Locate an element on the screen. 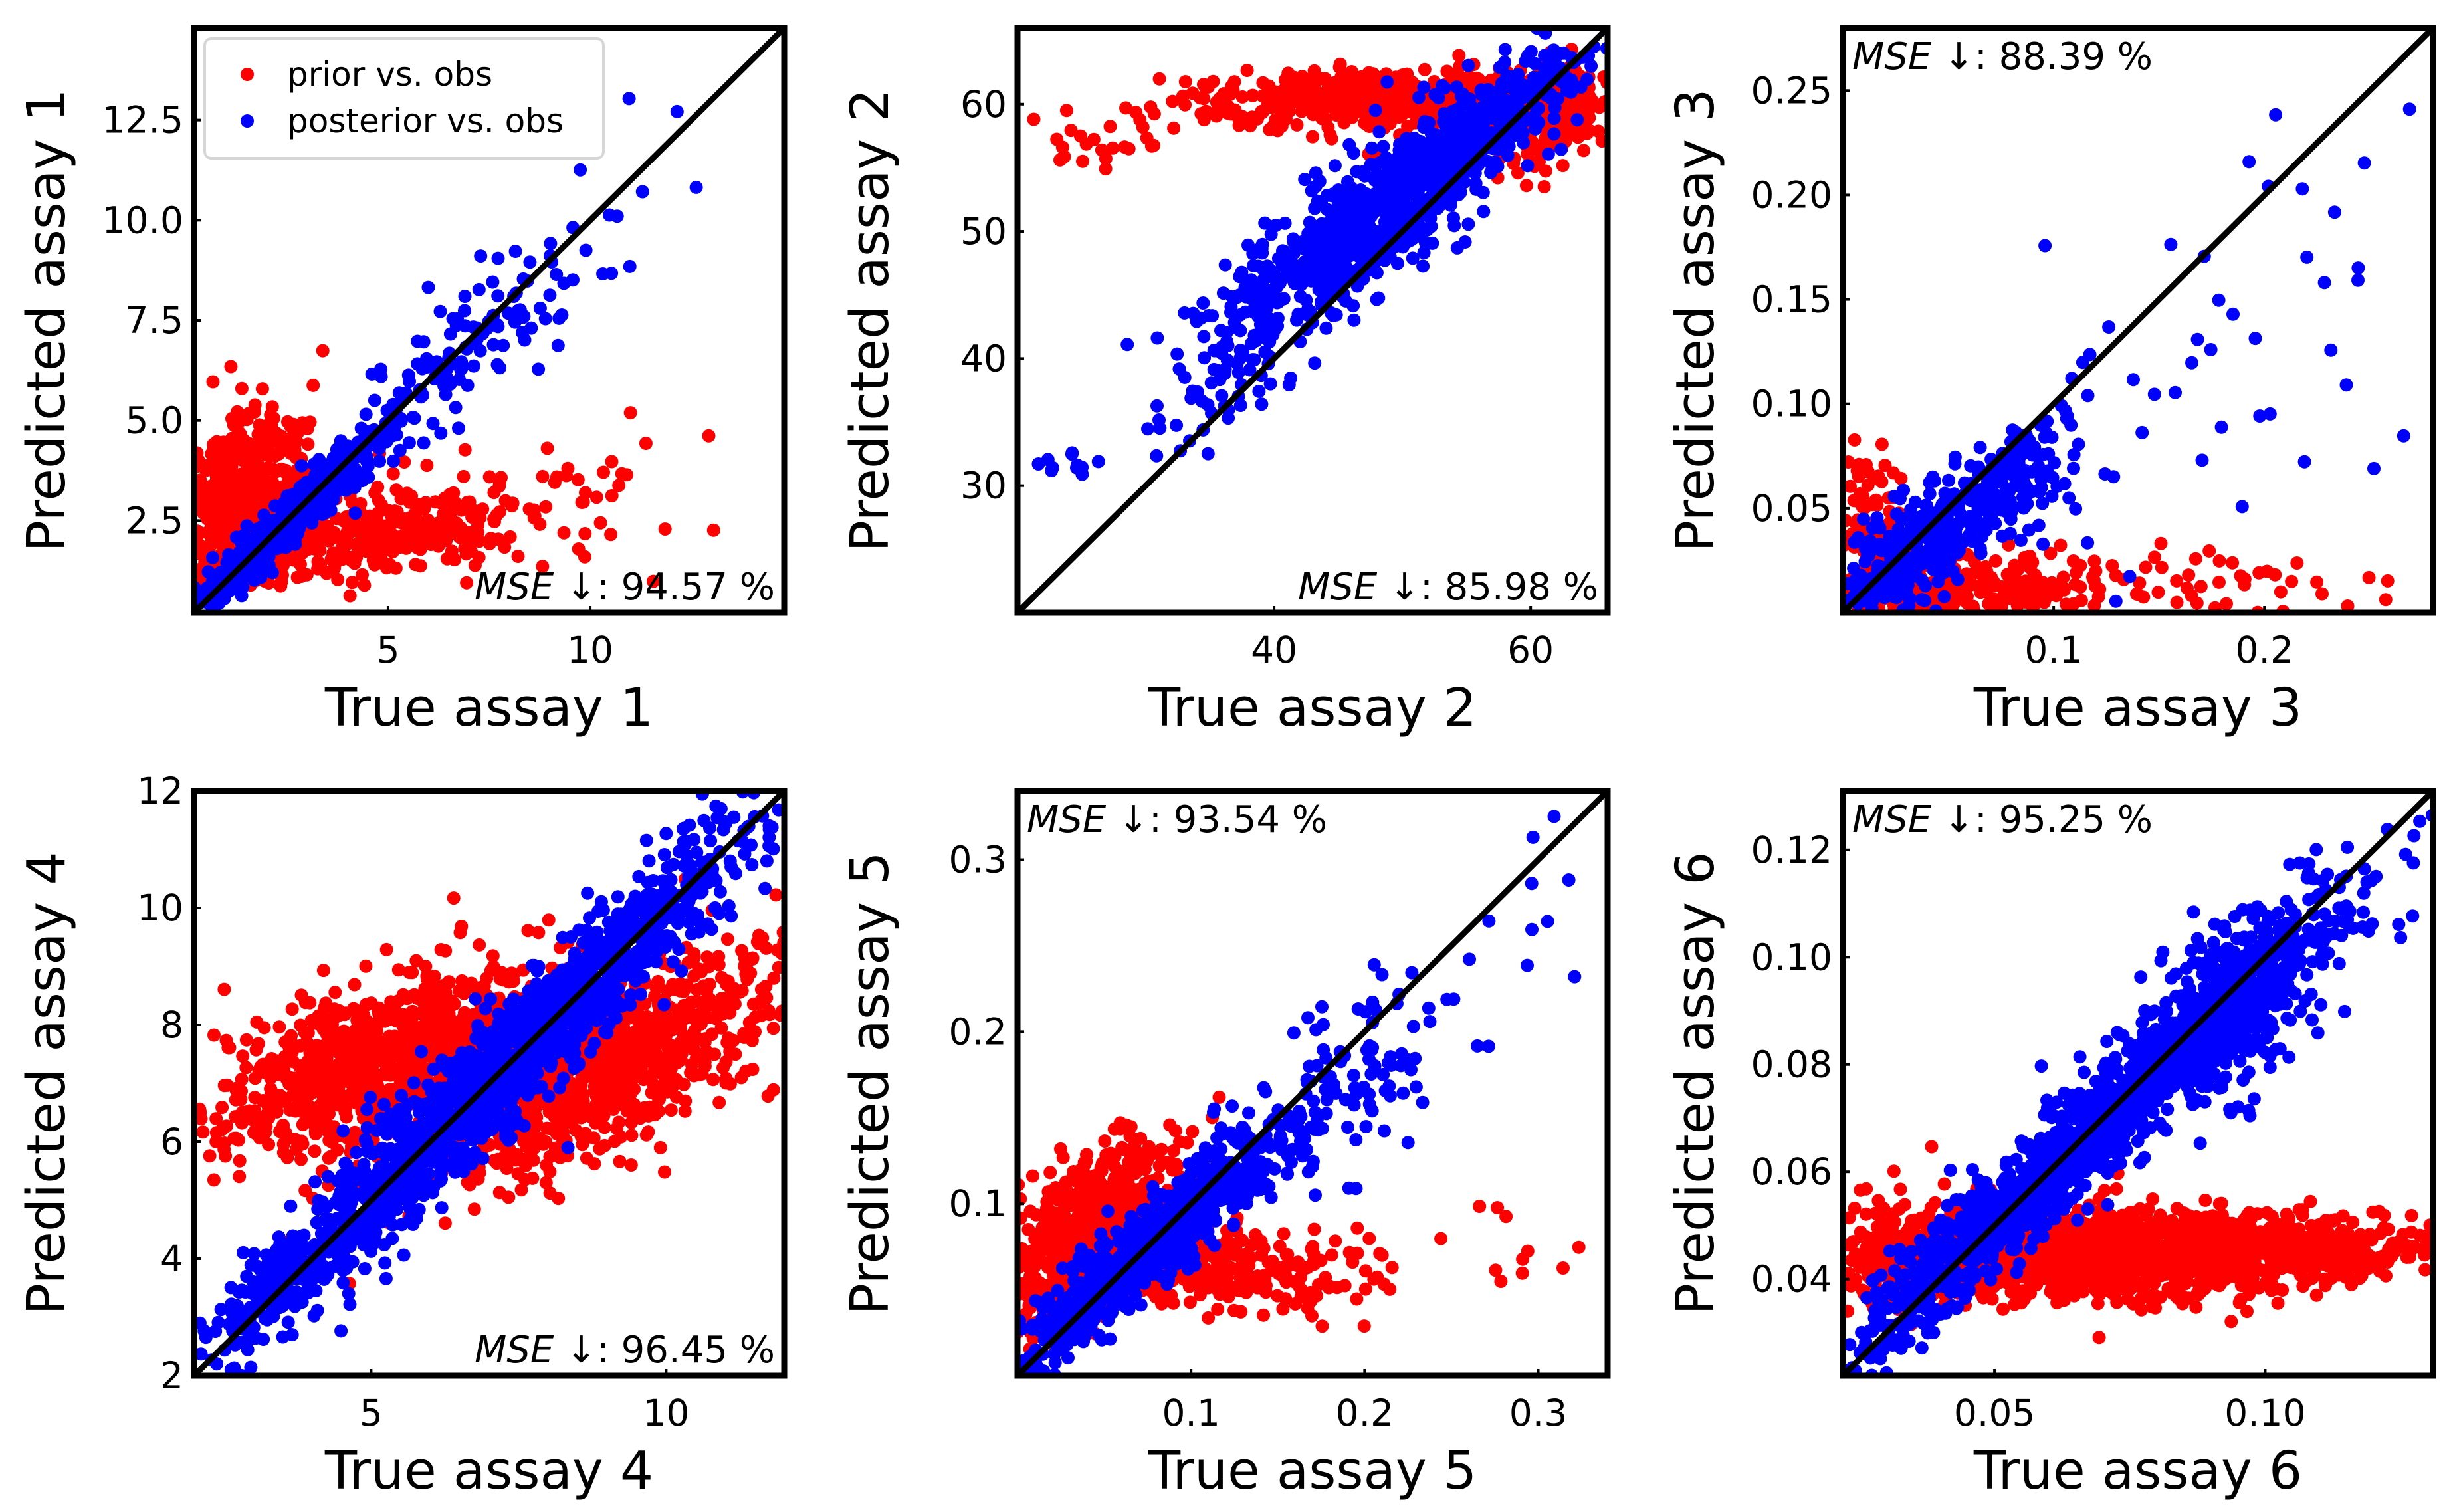  y-axis-label: Predicted assay 3 is located at coordinates (1695, 320).